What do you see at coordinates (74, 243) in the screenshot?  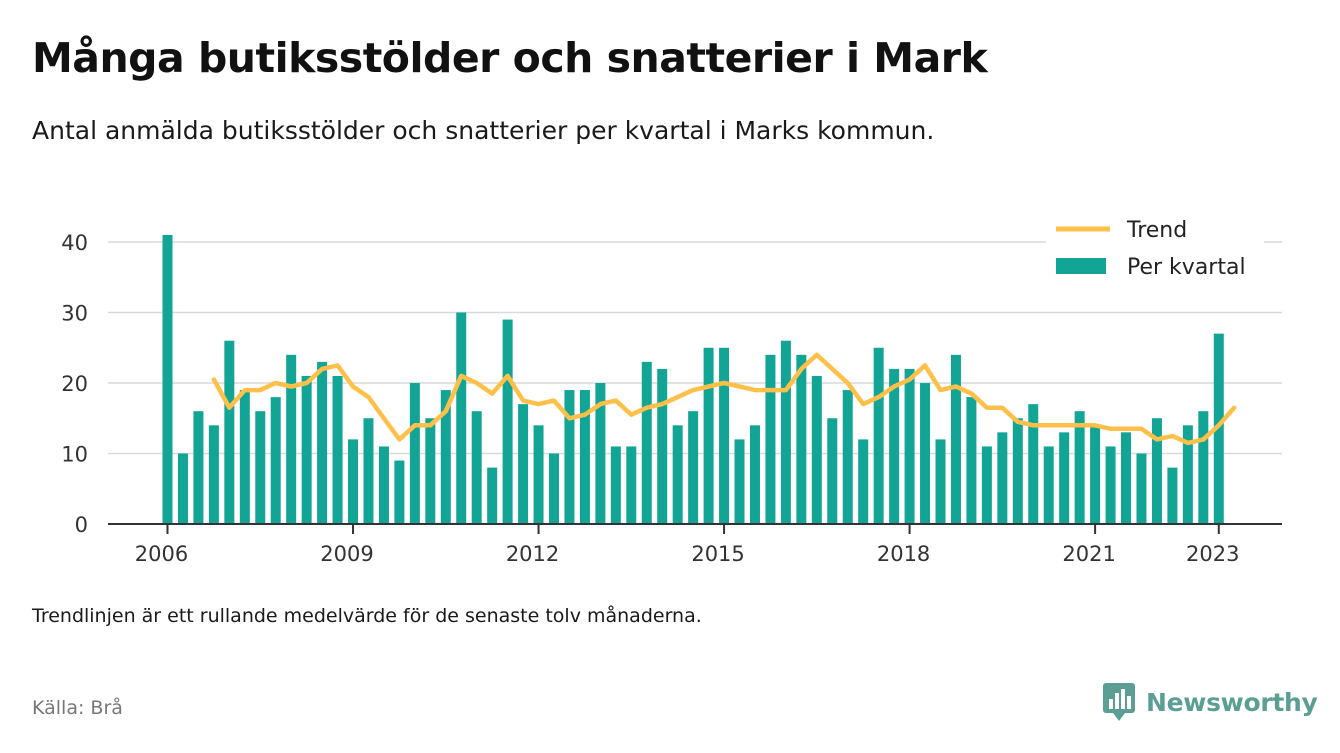 I see `y-tick-label: 40` at bounding box center [74, 243].